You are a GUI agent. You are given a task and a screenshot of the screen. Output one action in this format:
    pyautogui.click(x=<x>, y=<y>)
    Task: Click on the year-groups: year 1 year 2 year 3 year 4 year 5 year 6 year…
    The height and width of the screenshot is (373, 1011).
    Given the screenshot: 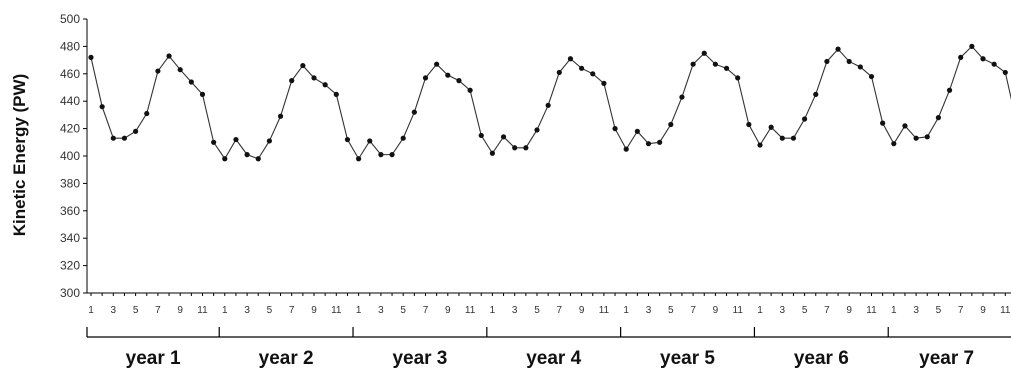 What is the action you would take?
    pyautogui.click(x=548, y=348)
    